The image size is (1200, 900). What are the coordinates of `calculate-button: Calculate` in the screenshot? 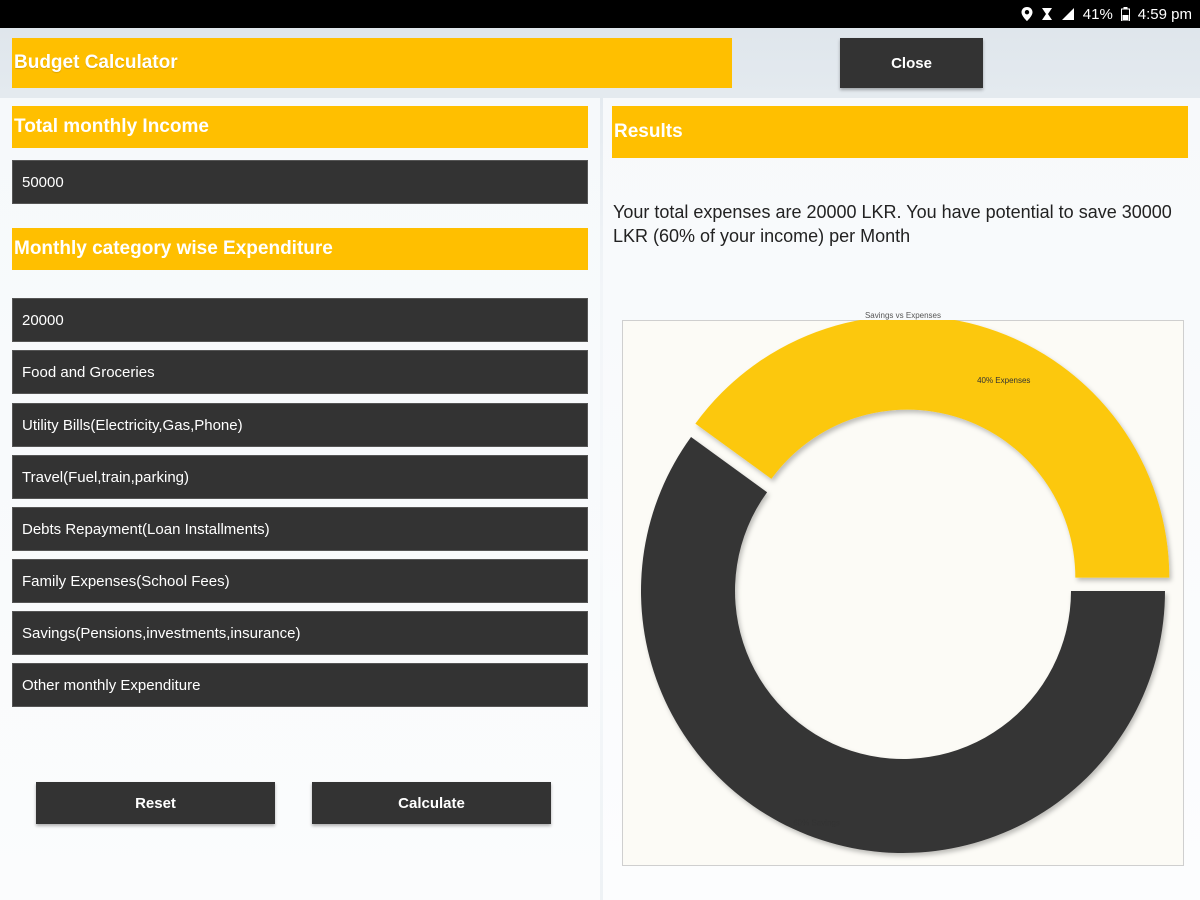 It's located at (431, 803).